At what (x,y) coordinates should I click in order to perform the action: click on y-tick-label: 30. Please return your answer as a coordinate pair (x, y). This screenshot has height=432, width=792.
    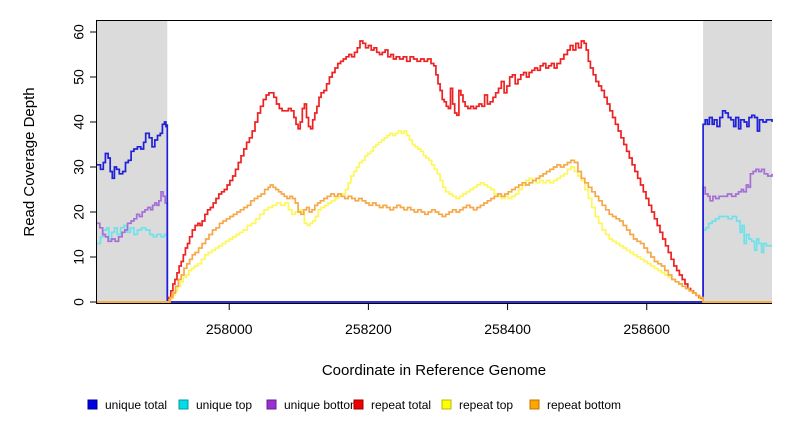
    Looking at the image, I should click on (79, 167).